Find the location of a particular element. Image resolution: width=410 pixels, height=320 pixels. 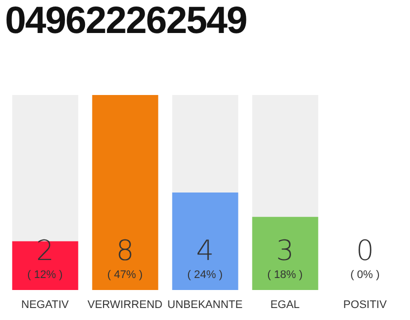

x-tick-label: EGAL is located at coordinates (285, 305).